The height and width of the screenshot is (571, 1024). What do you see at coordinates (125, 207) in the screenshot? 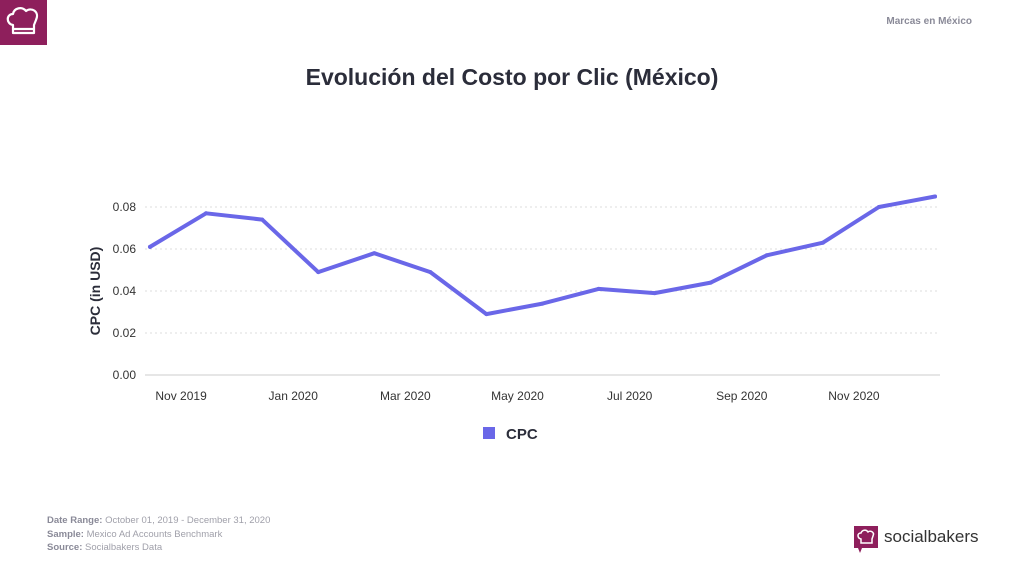
I see `y-tick-label: 0.08` at bounding box center [125, 207].